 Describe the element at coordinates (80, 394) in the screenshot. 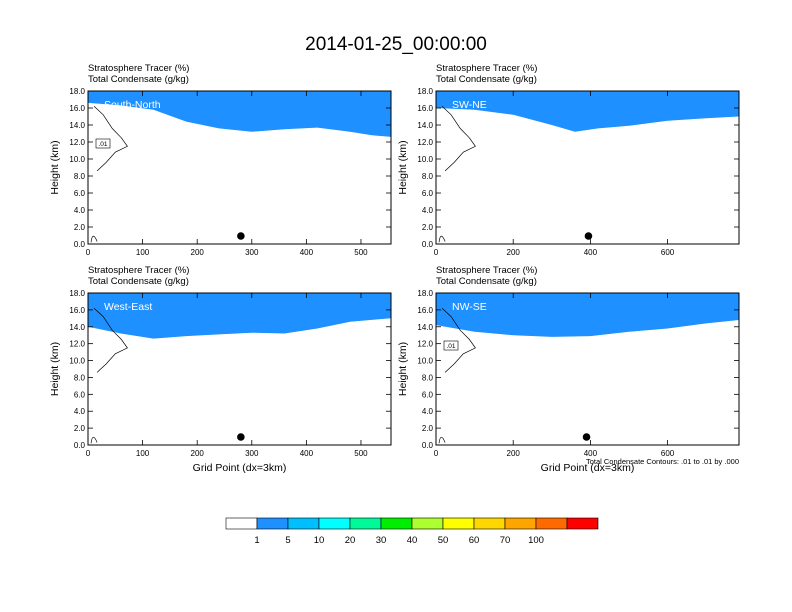

I see `y-tick-label: 6.0` at that location.